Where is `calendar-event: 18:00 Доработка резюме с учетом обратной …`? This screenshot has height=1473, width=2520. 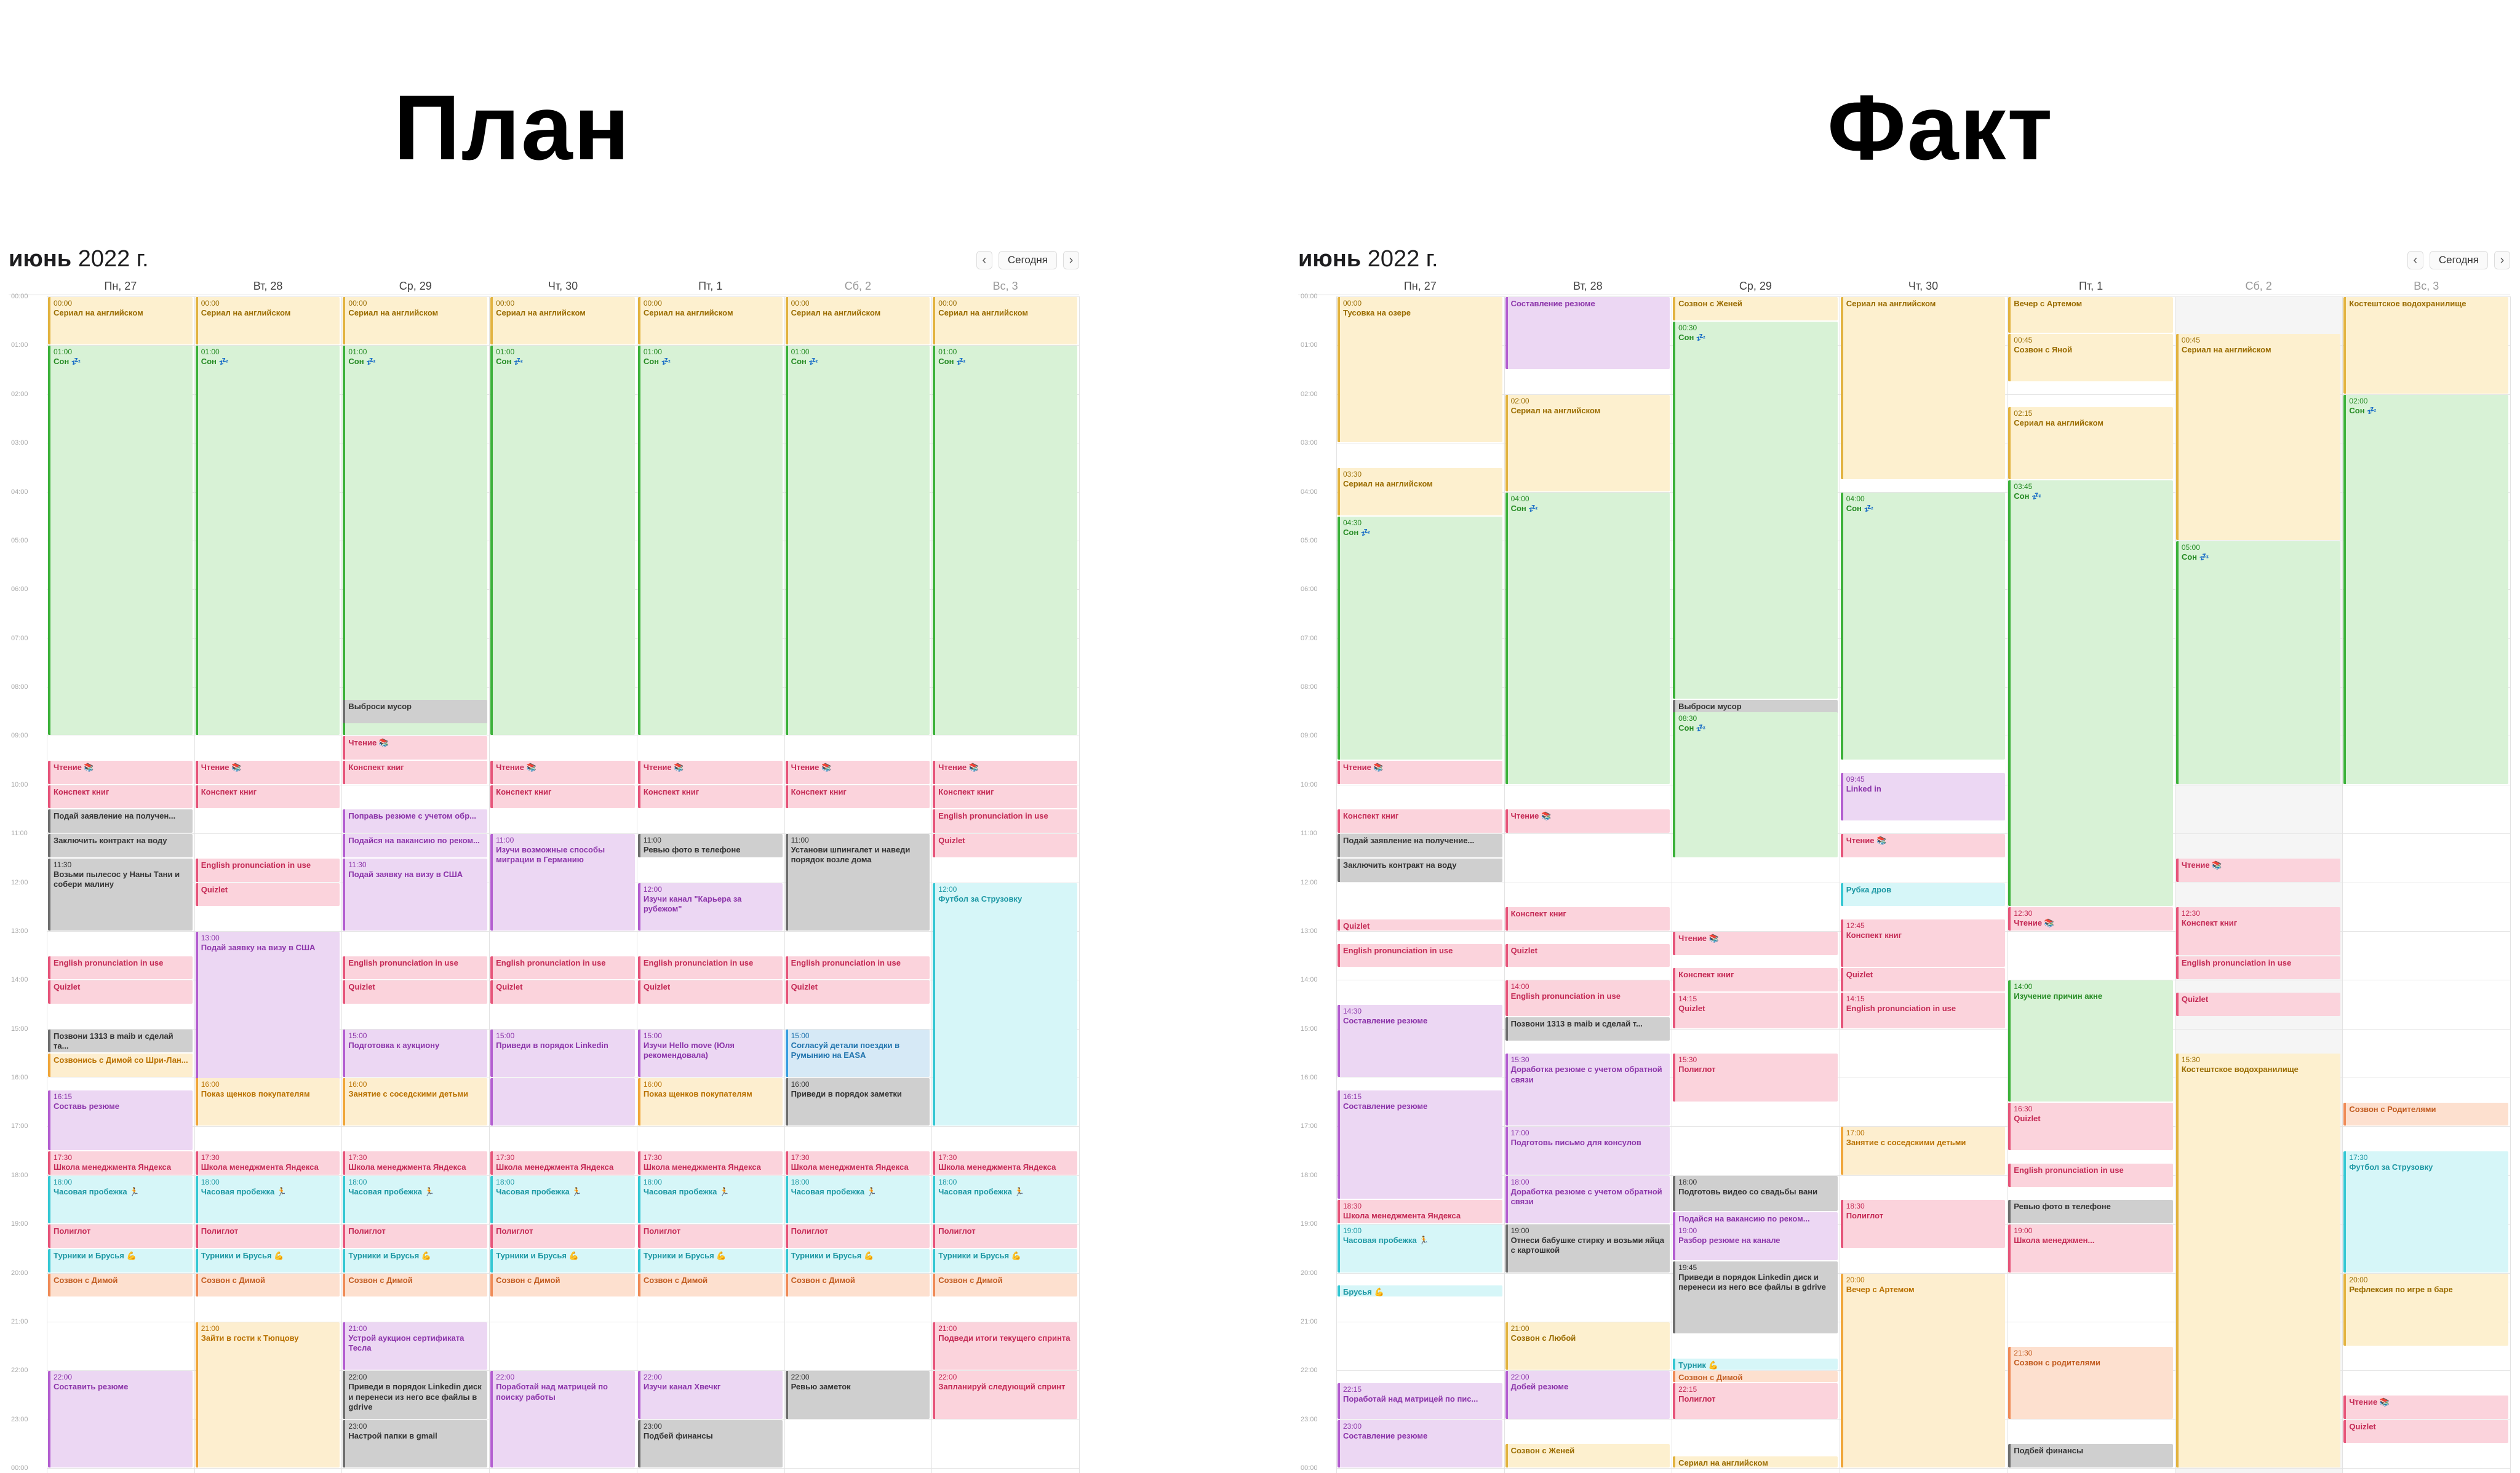
calendar-event: 18:00 Доработка резюме с учетом обратной … is located at coordinates (1587, 1199).